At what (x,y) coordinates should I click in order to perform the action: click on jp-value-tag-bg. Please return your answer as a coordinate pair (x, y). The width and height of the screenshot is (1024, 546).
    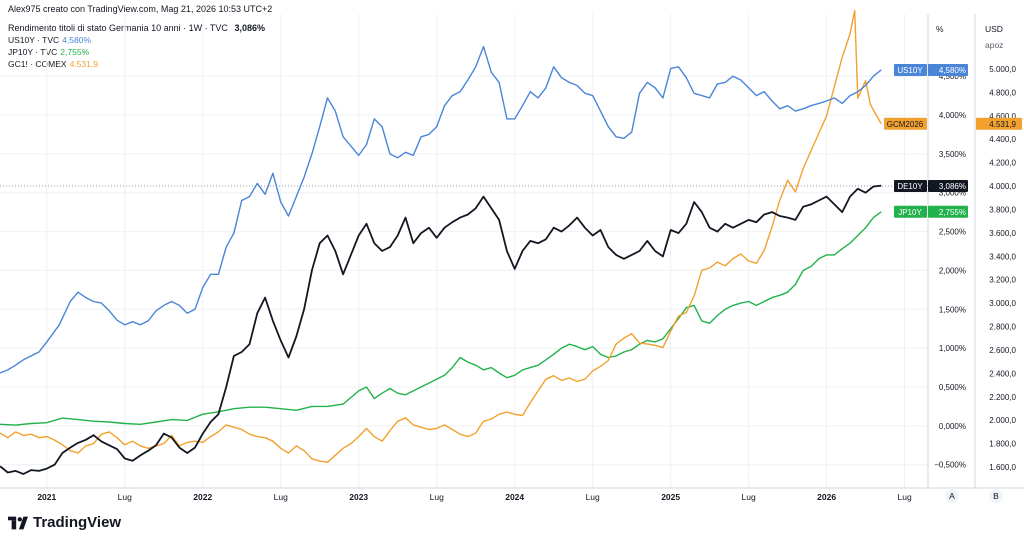
    Looking at the image, I should click on (948, 211).